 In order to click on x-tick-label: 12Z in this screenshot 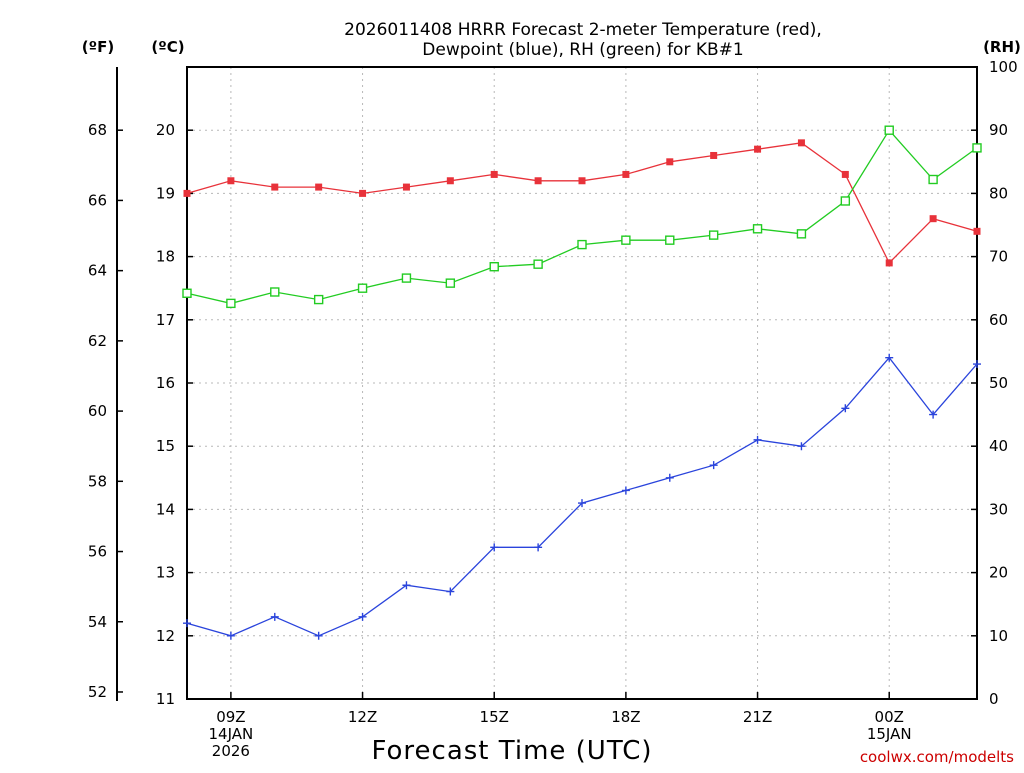, I will do `click(362, 717)`.